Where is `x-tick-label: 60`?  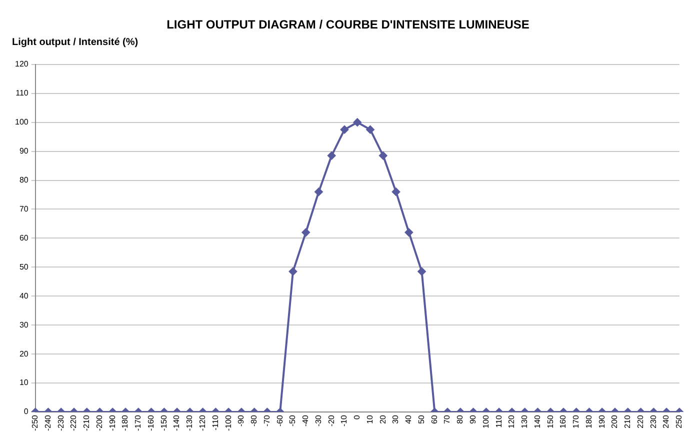
x-tick-label: 60 is located at coordinates (434, 419).